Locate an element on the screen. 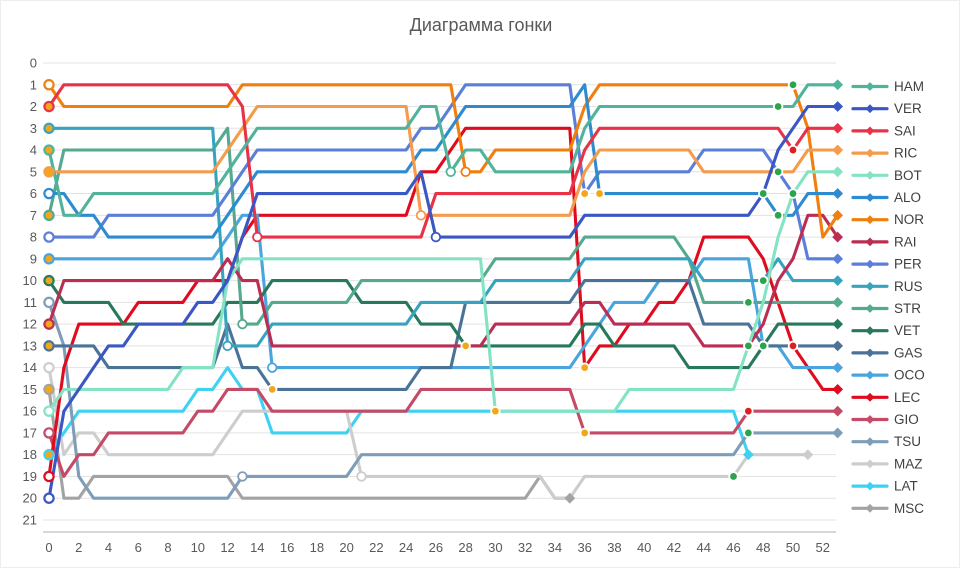 The width and height of the screenshot is (960, 568). pit-marker-MAZ-lap46 is located at coordinates (733, 476).